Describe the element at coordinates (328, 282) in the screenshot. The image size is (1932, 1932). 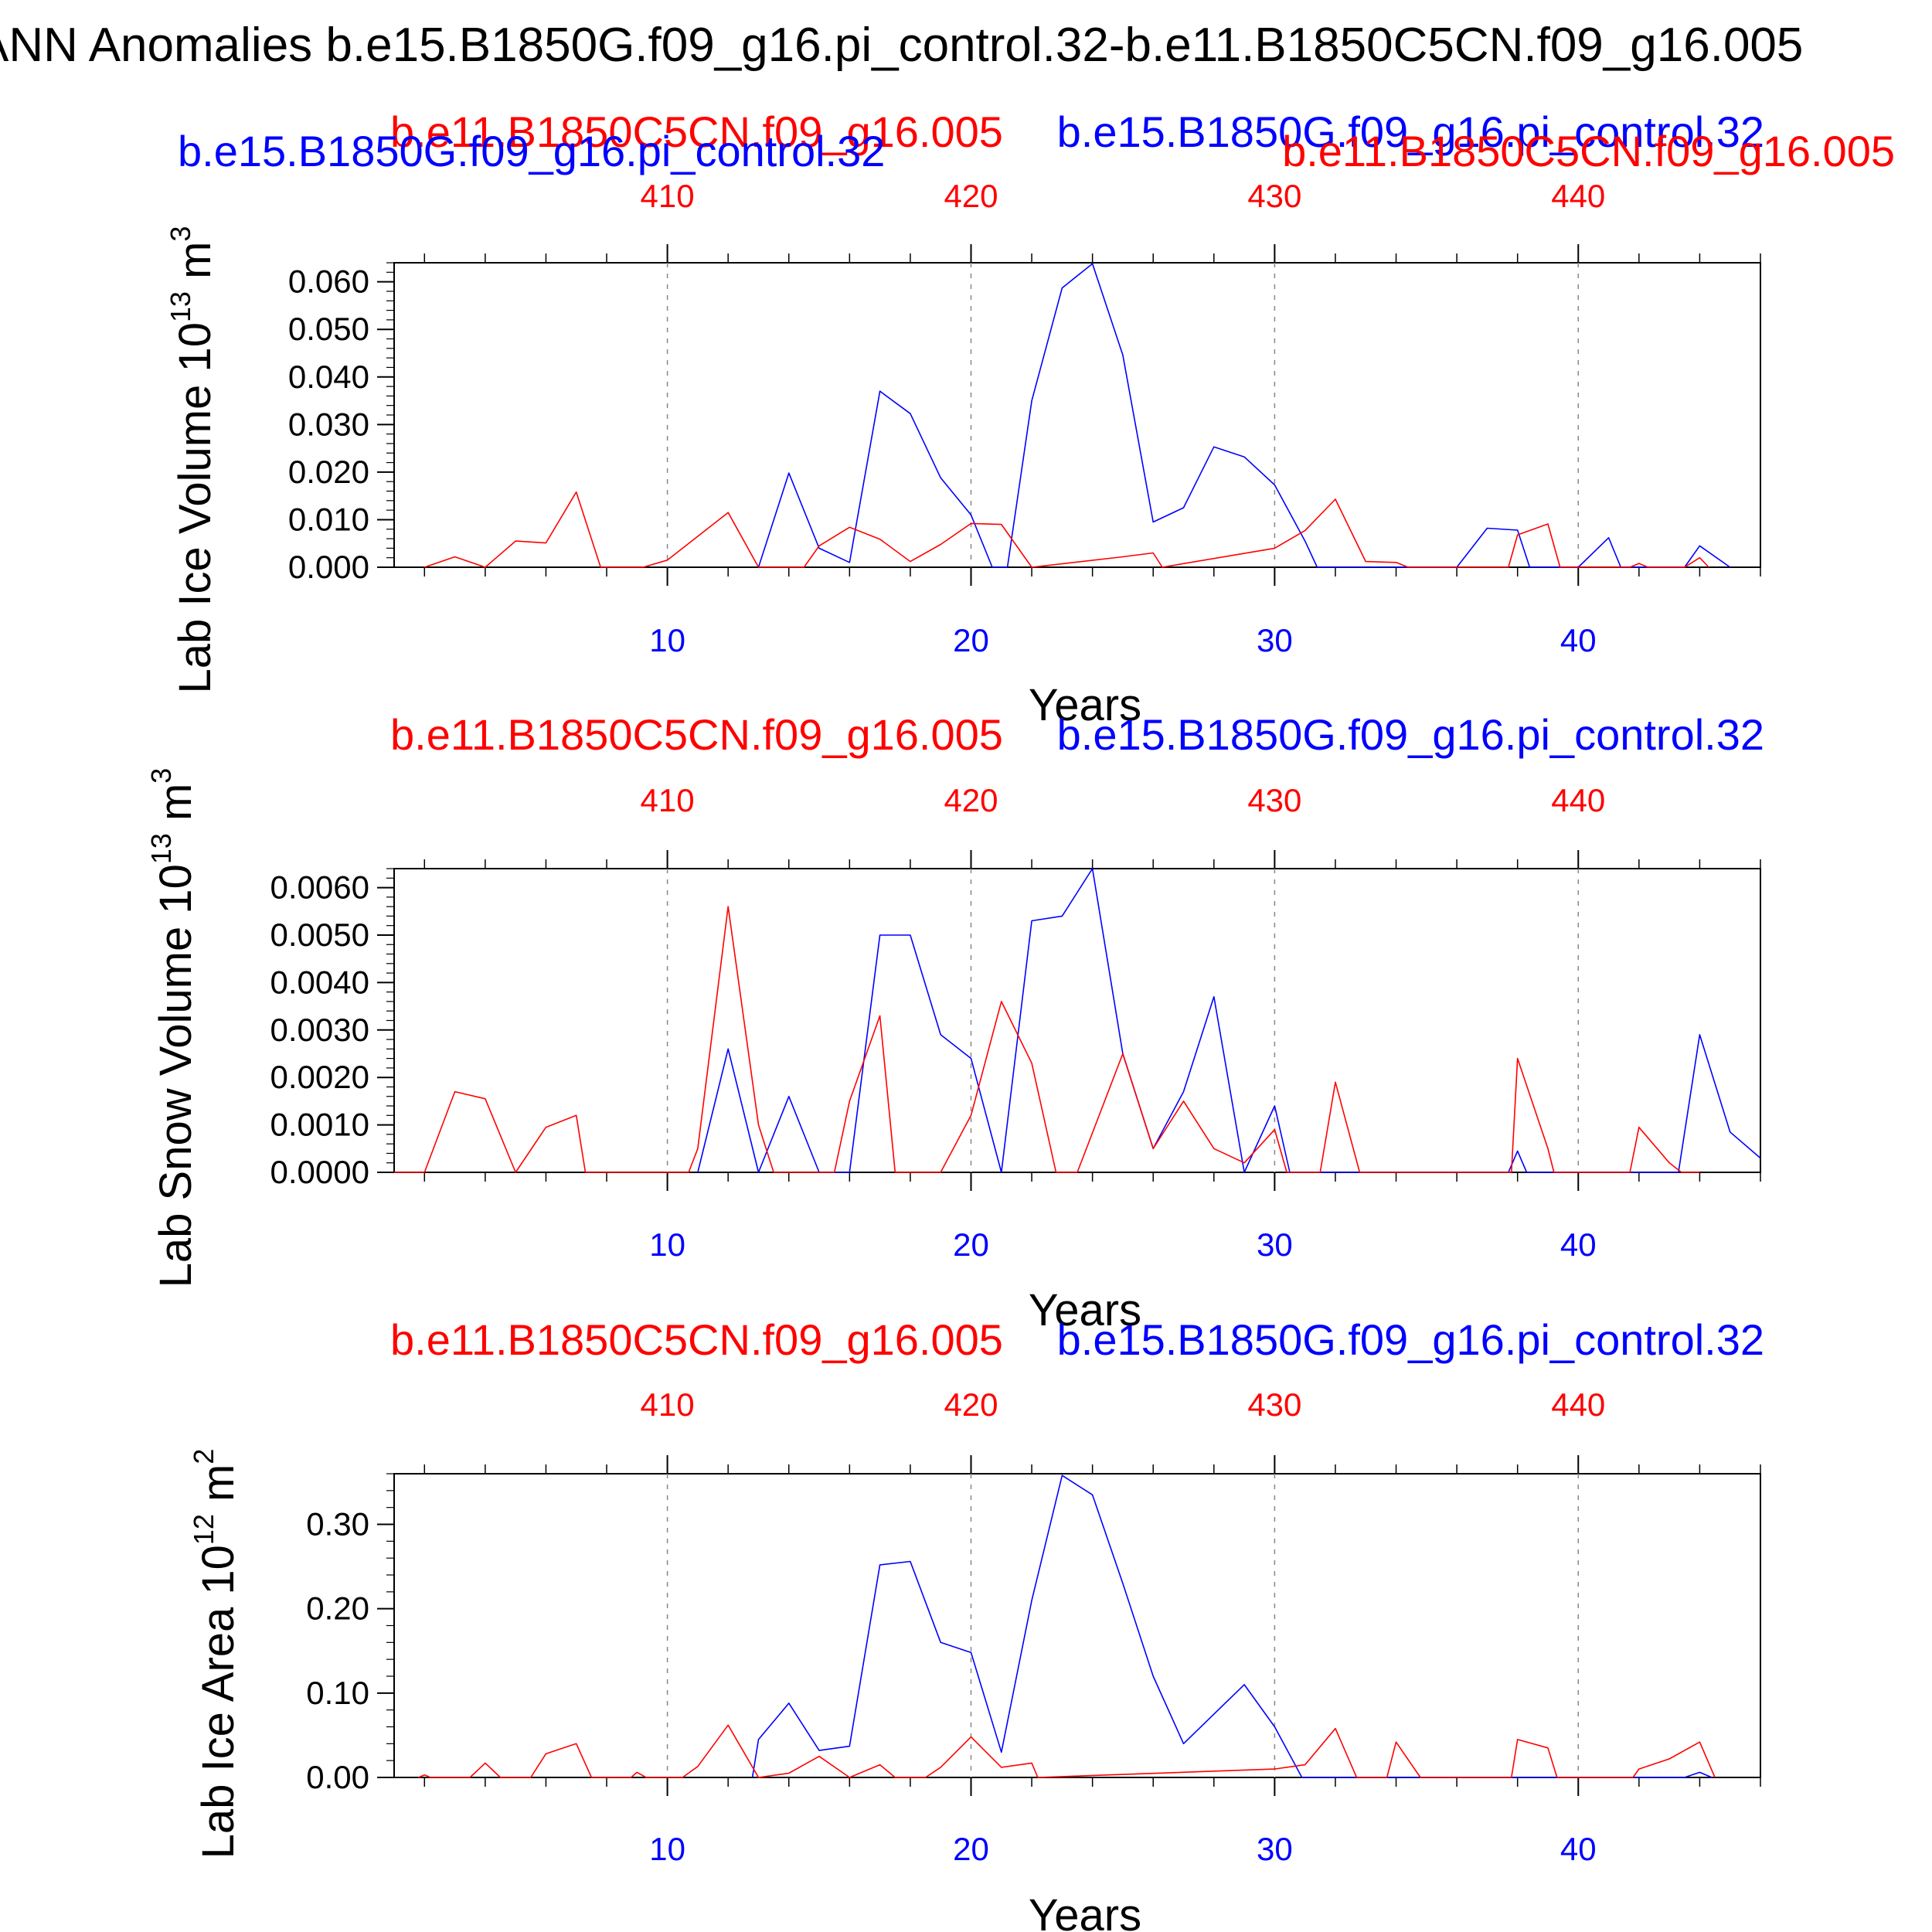
I see `y-tick-label: 0.060` at that location.